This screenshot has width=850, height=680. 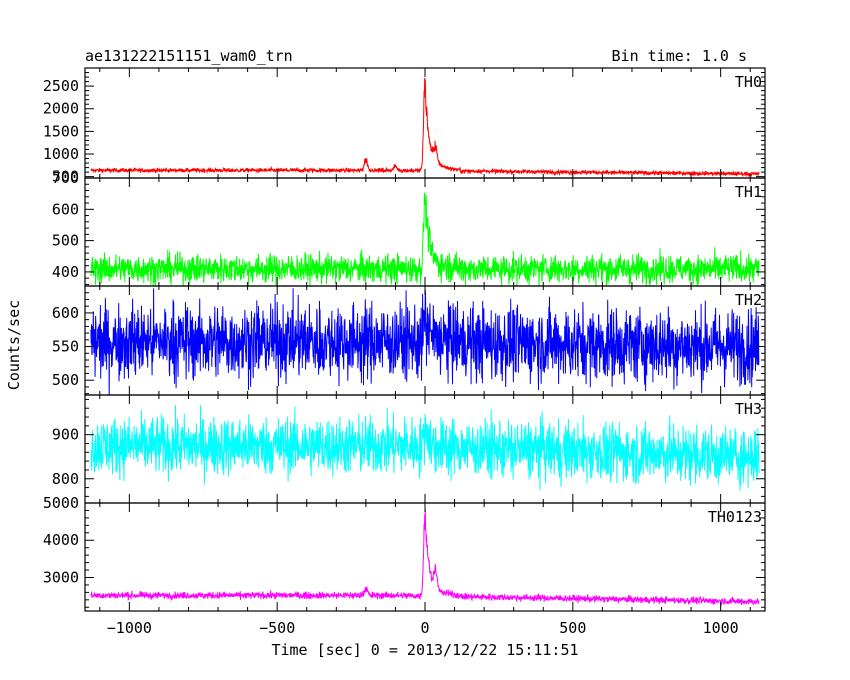 What do you see at coordinates (61, 577) in the screenshot?
I see `y-tick-label: 3000` at bounding box center [61, 577].